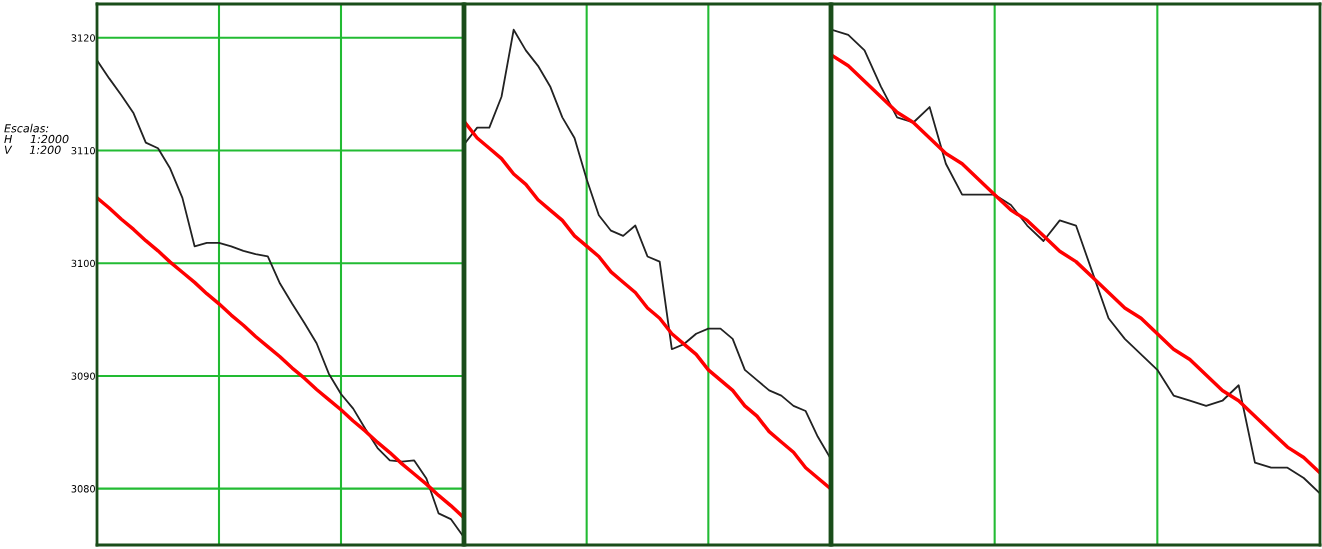 The image size is (1322, 549). What do you see at coordinates (83, 489) in the screenshot?
I see `y-tick-label: 3080` at bounding box center [83, 489].